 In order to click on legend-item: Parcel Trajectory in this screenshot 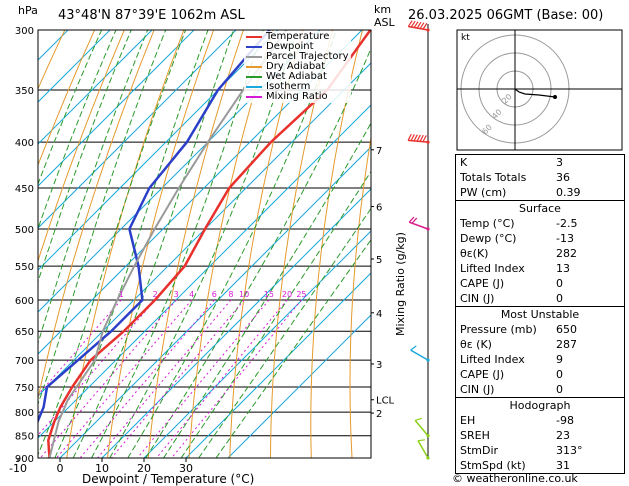, I will do `click(297, 57)`.